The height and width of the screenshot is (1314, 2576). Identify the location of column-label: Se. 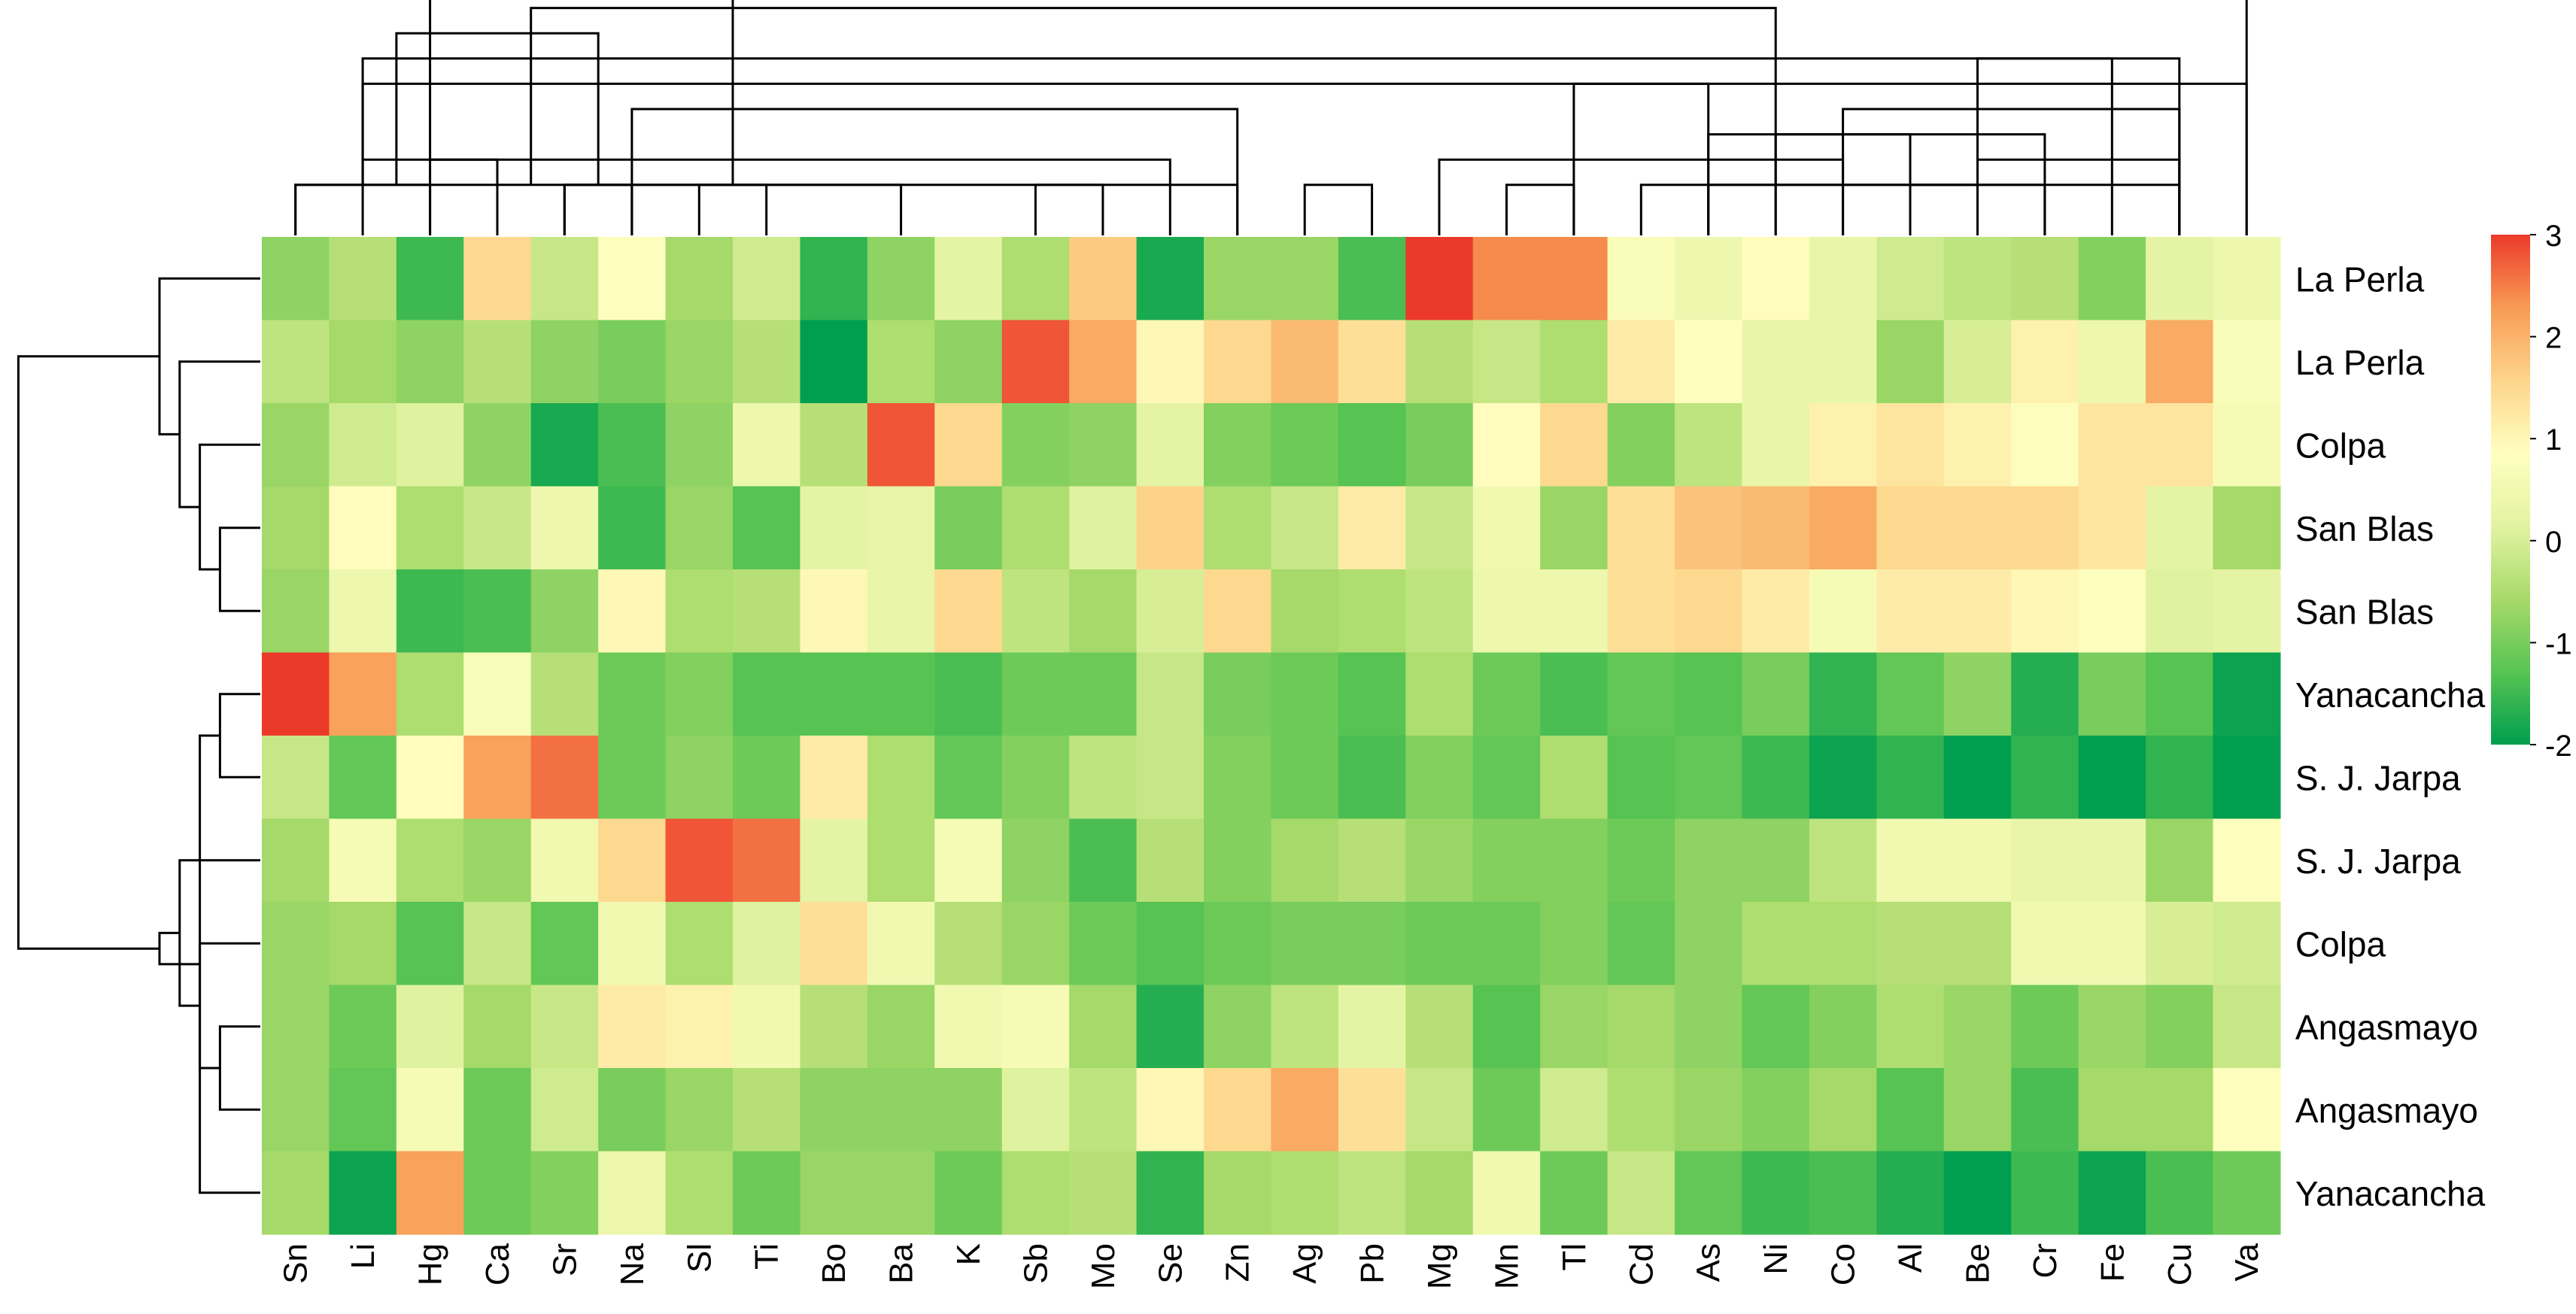
(1170, 1263).